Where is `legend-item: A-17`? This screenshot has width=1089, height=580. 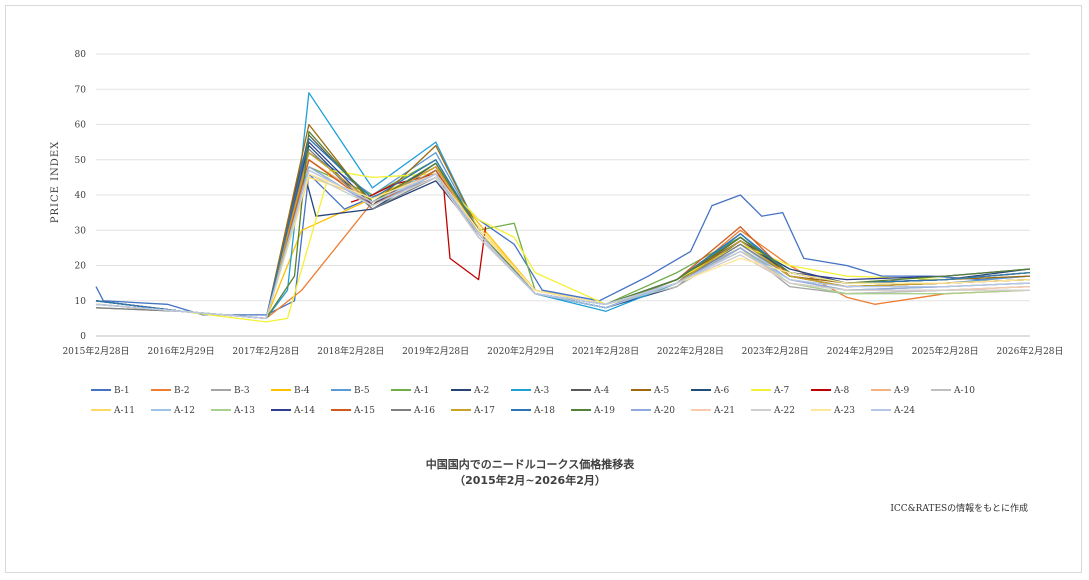
legend-item: A-17 is located at coordinates (473, 411).